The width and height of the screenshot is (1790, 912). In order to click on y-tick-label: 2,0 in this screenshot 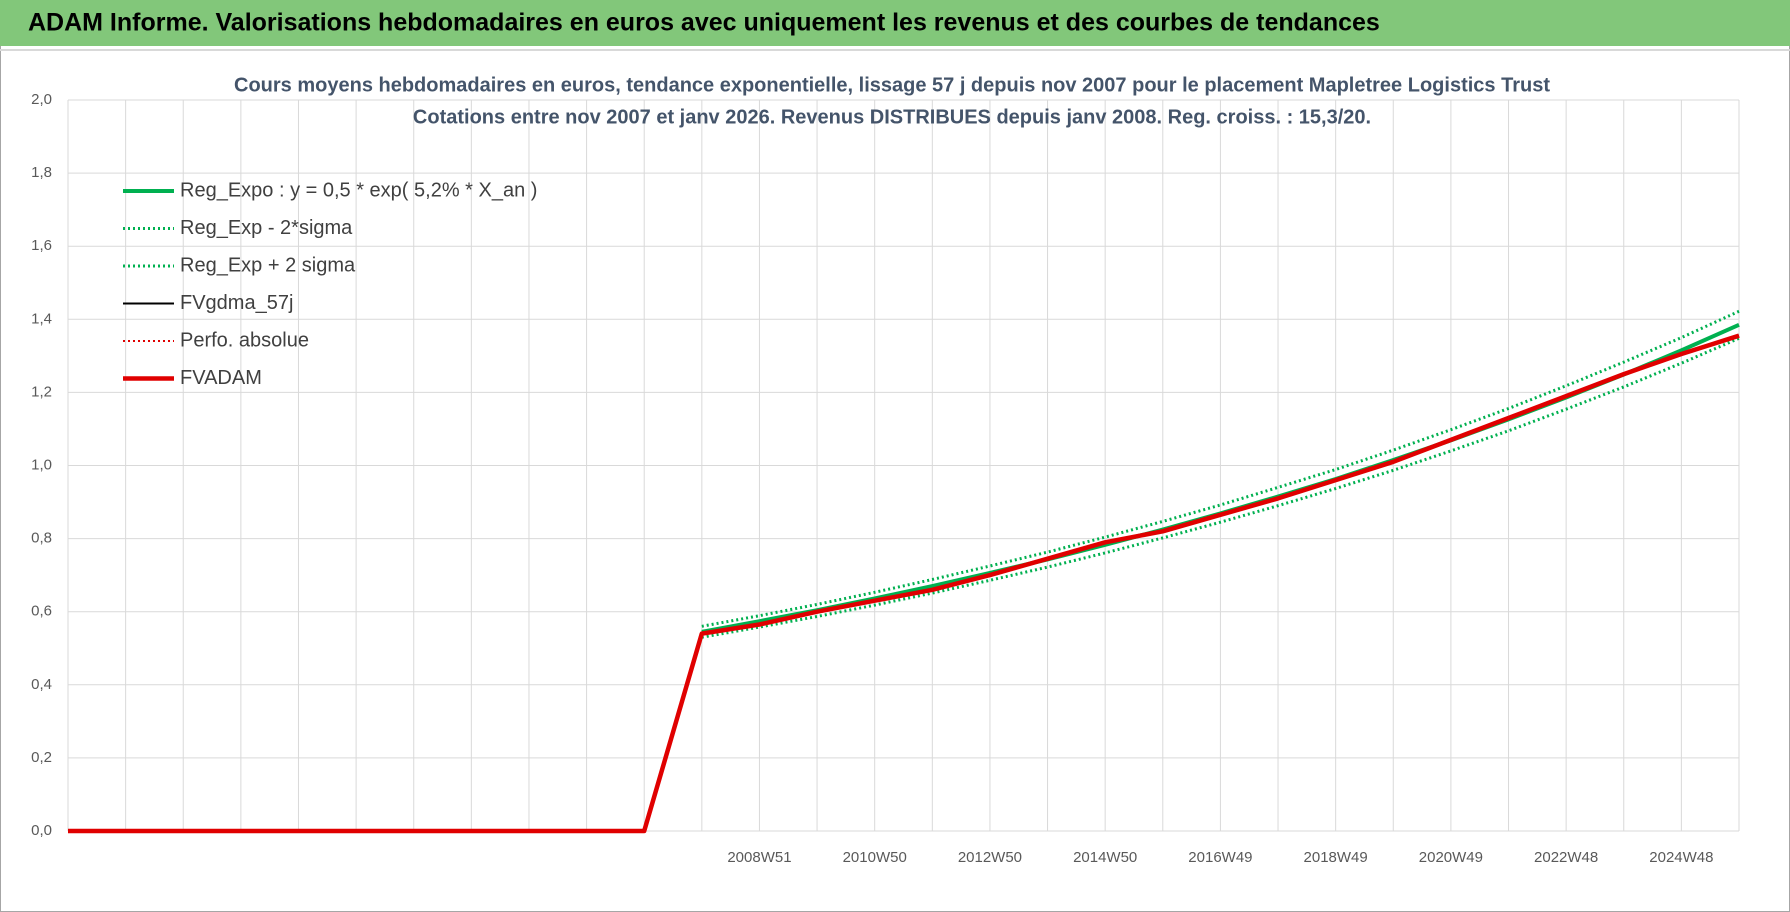, I will do `click(41, 99)`.